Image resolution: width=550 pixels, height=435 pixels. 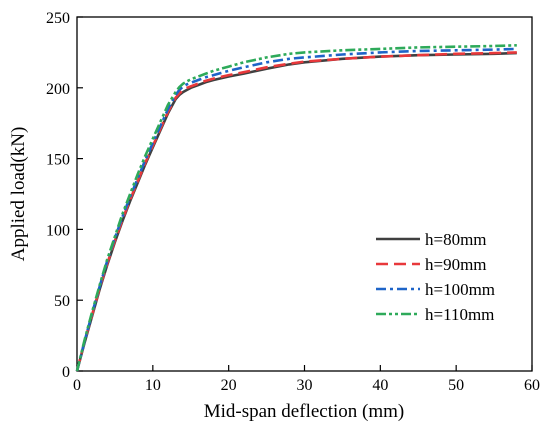 What do you see at coordinates (66, 372) in the screenshot?
I see `y-tick-label: 0` at bounding box center [66, 372].